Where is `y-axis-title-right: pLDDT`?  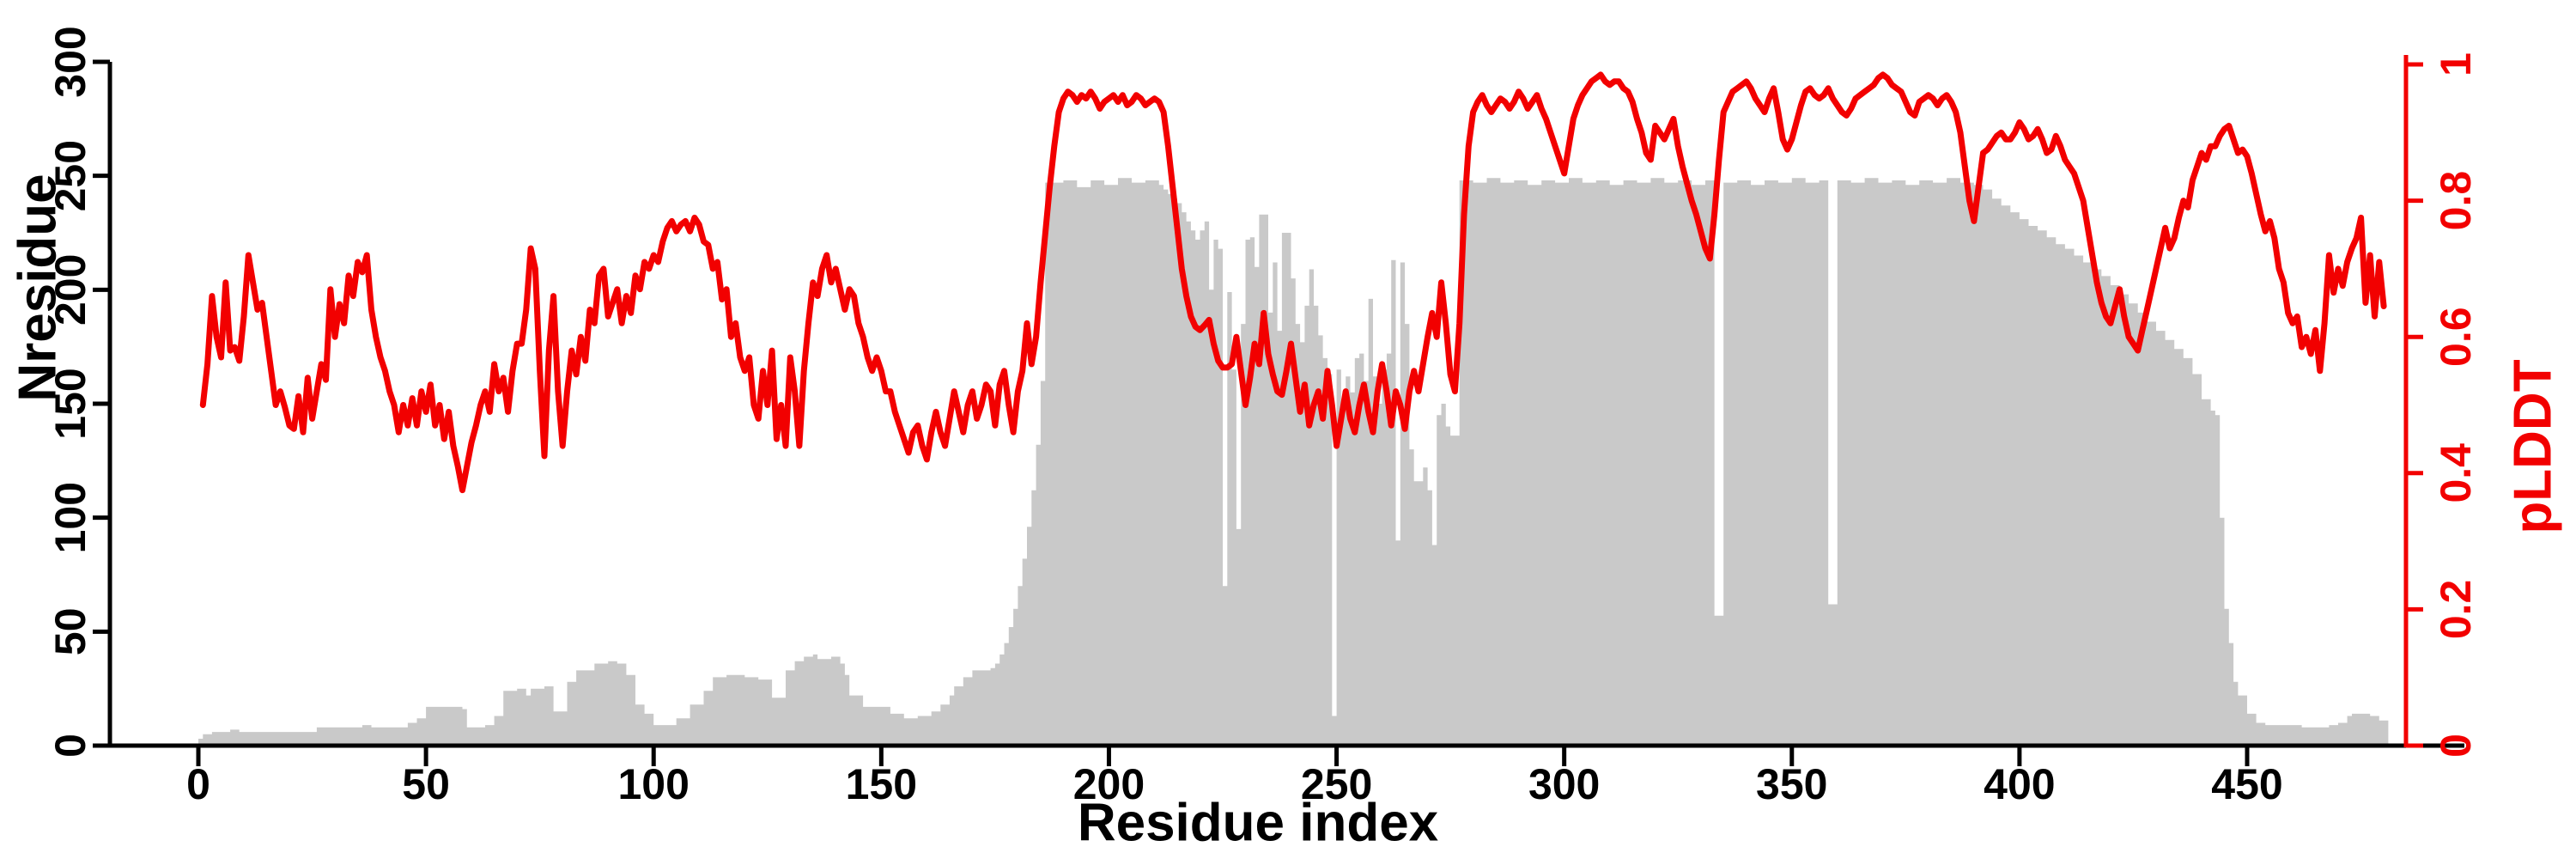 y-axis-title-right: pLDDT is located at coordinates (2533, 447).